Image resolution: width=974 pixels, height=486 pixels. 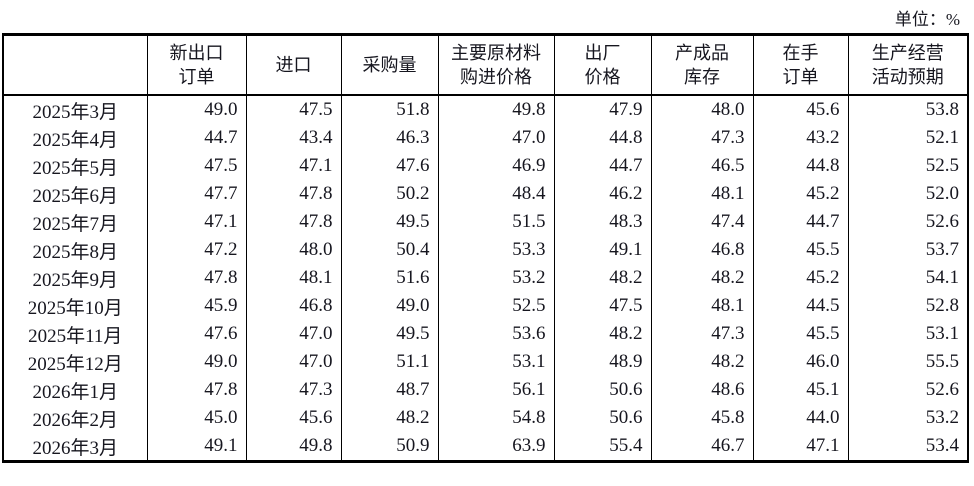 What do you see at coordinates (800, 65) in the screenshot?
I see `column-header-orders-in-hand: 在手 订单` at bounding box center [800, 65].